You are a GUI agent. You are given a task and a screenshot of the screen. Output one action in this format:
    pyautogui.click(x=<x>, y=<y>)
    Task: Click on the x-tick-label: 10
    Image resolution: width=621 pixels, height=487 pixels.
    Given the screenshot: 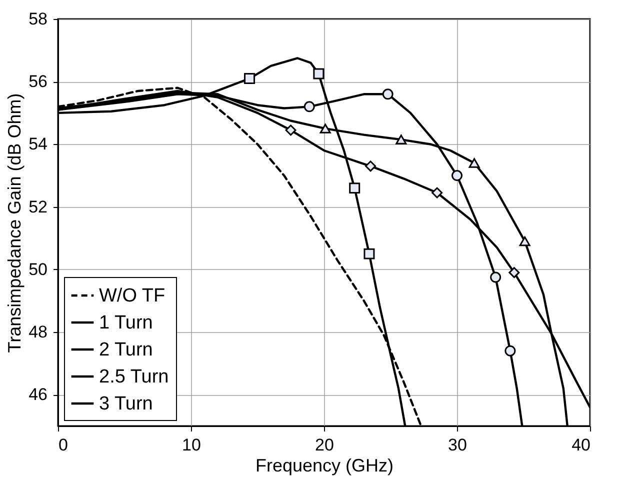 What is the action you would take?
    pyautogui.click(x=191, y=445)
    